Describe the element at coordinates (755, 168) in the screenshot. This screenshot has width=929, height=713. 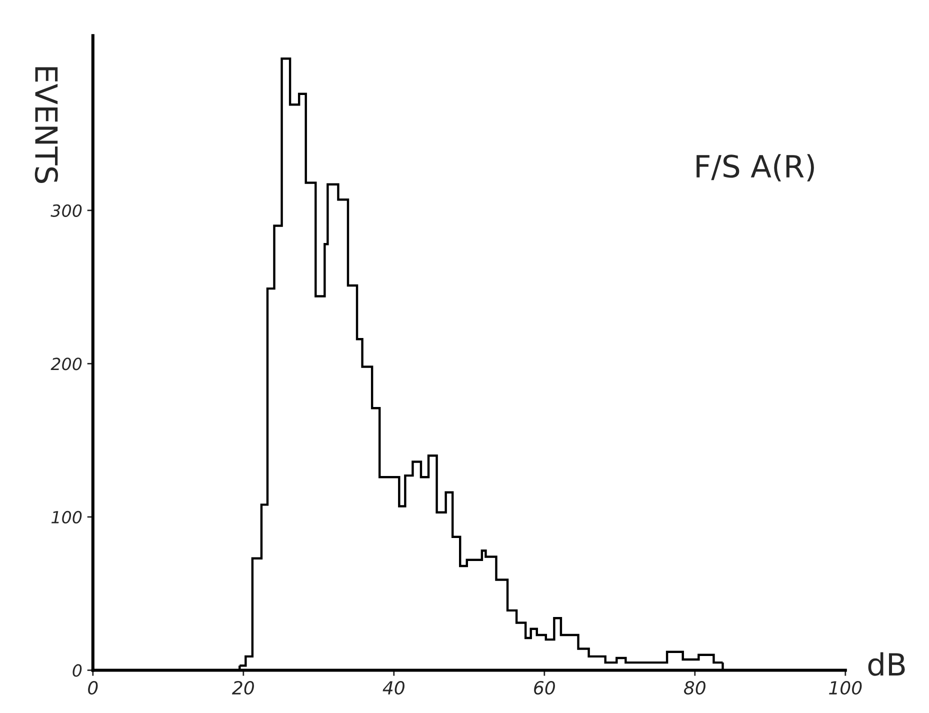
I see `annotation: F/S A(R)` at that location.